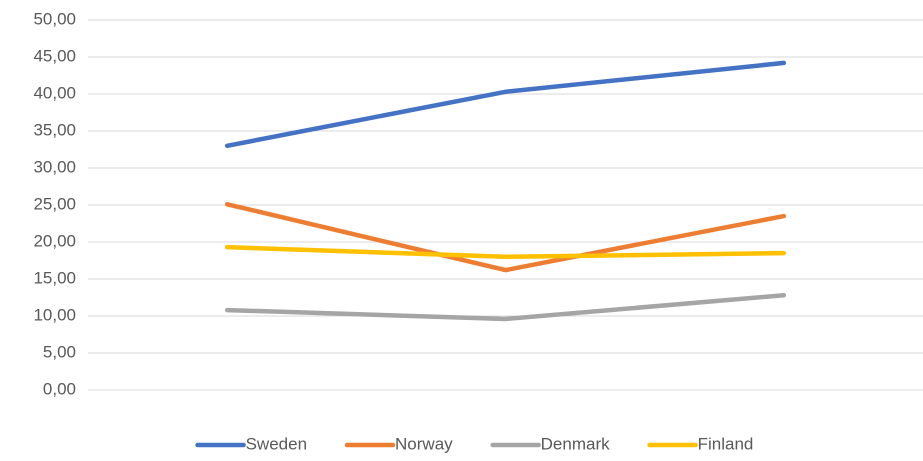 This screenshot has height=461, width=923. What do you see at coordinates (54, 92) in the screenshot?
I see `y-tick-label: 40,00` at bounding box center [54, 92].